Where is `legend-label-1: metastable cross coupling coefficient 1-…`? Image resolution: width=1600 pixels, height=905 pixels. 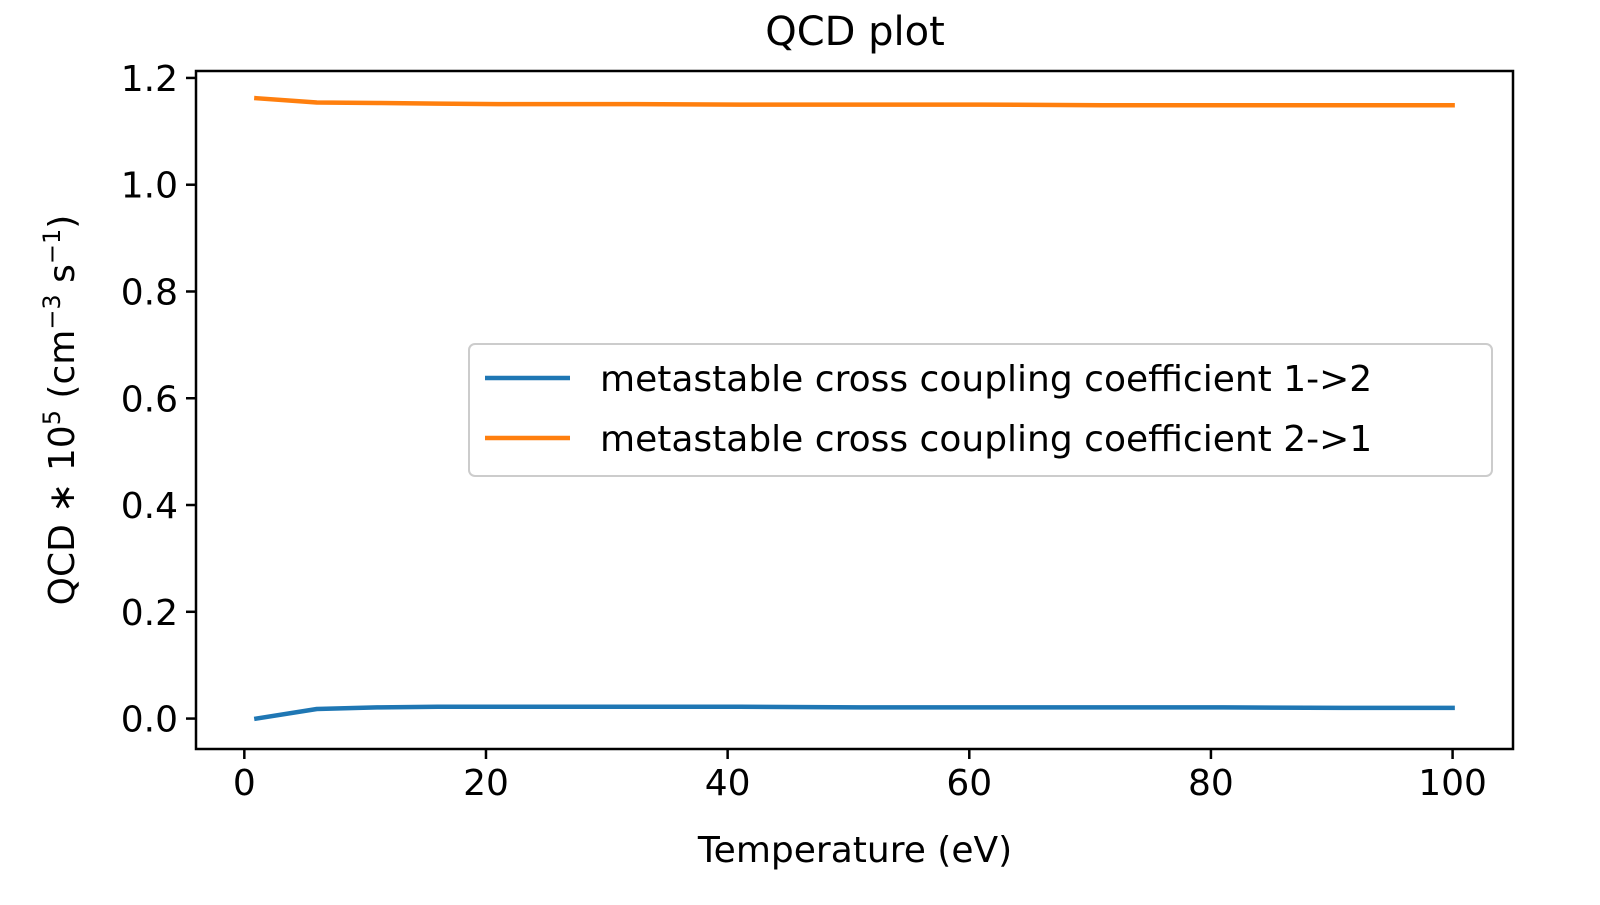 legend-label-1: metastable cross coupling coefficient 1-… is located at coordinates (986, 379).